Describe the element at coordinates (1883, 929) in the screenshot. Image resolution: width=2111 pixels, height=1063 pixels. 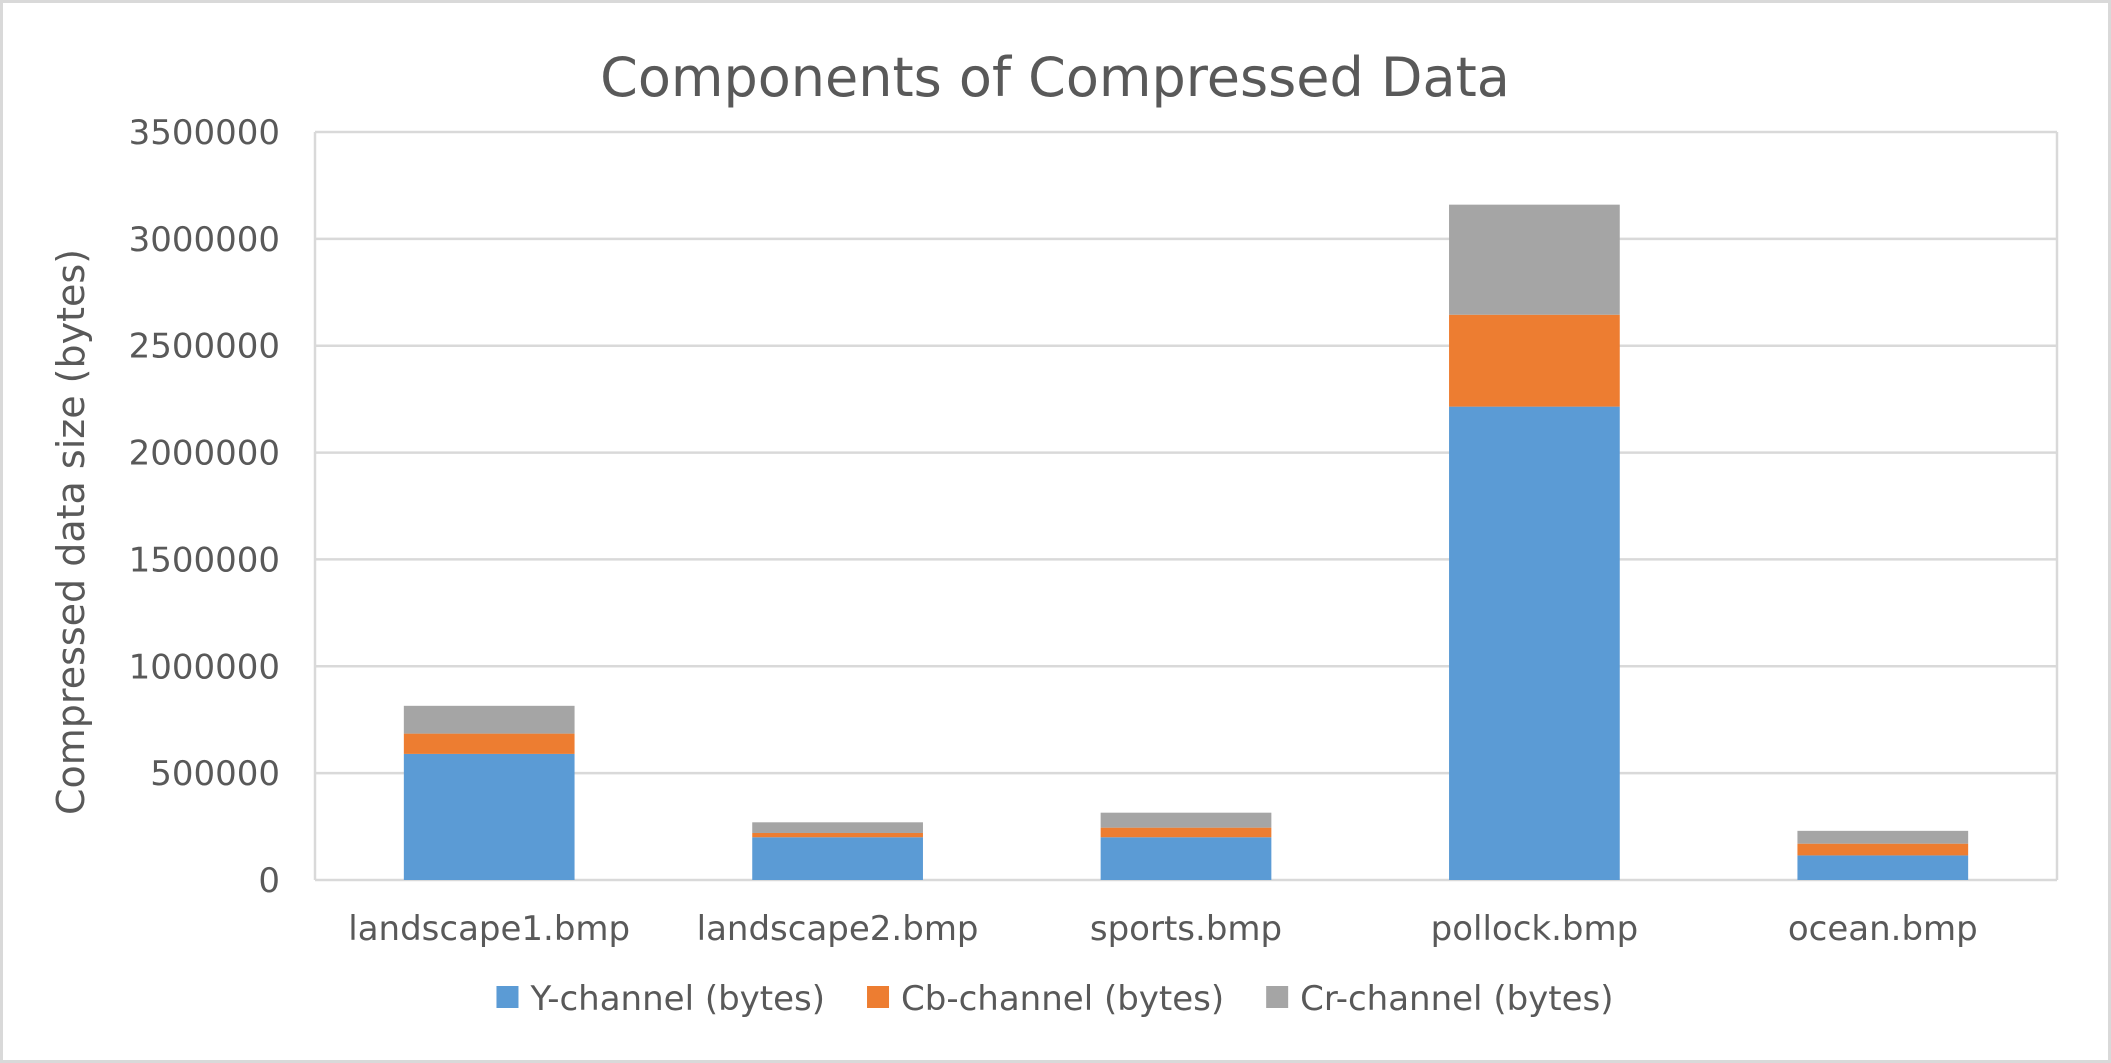
I see `x-tick-label: ocean.bmp` at that location.